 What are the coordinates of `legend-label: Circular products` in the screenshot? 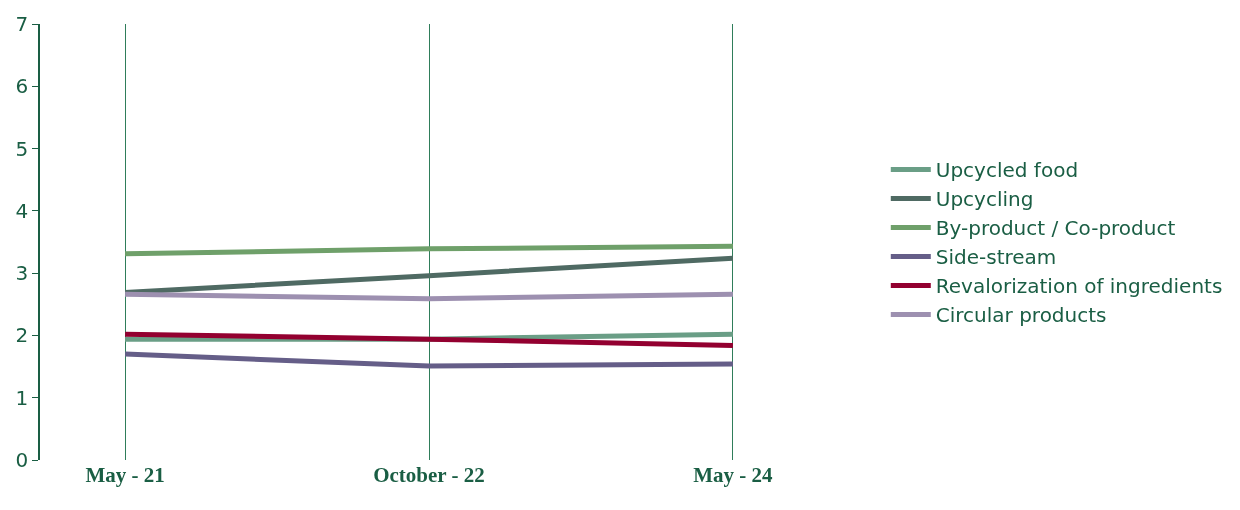 It's located at (1021, 315).